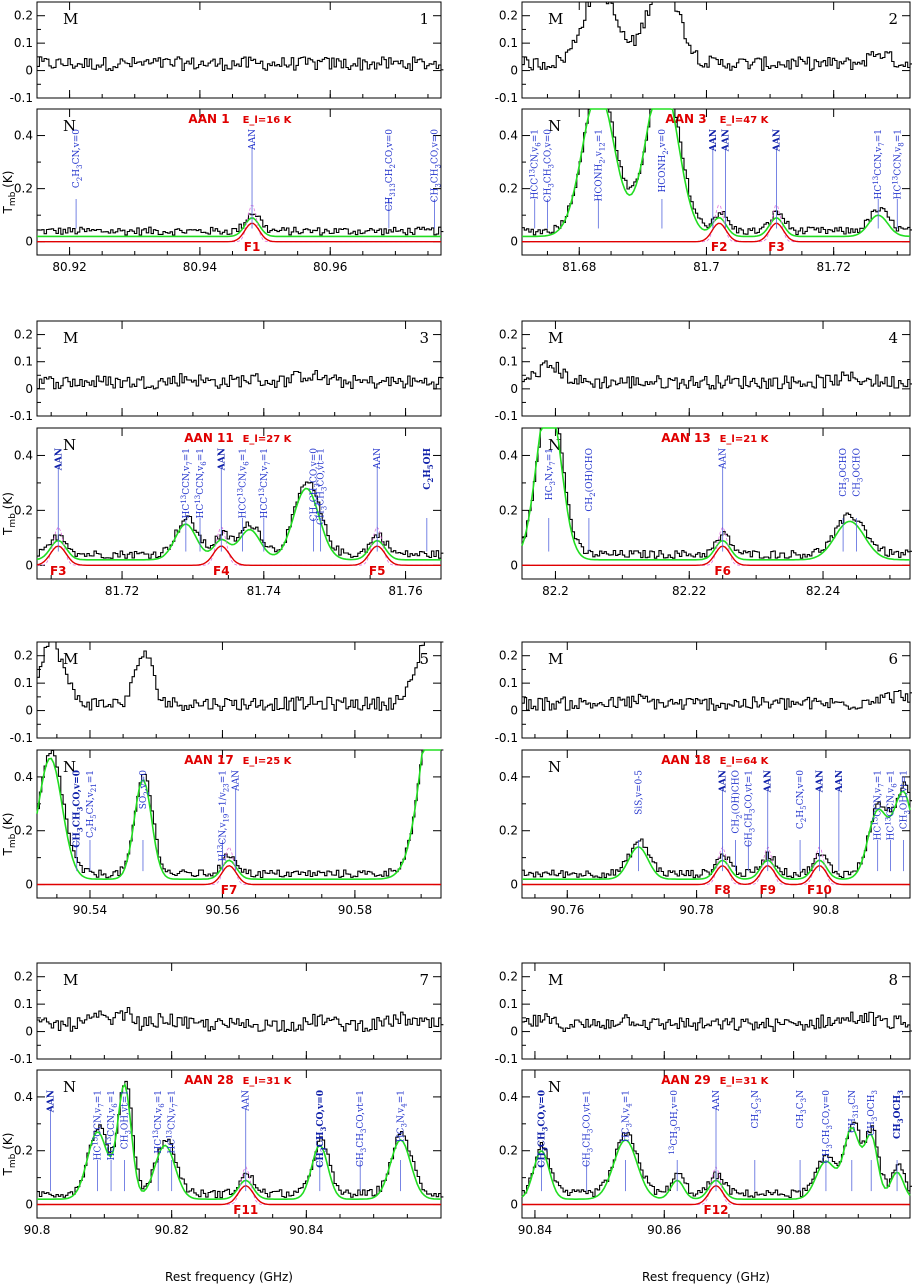  What do you see at coordinates (893, 19) in the screenshot?
I see `panel-number: 2` at bounding box center [893, 19].